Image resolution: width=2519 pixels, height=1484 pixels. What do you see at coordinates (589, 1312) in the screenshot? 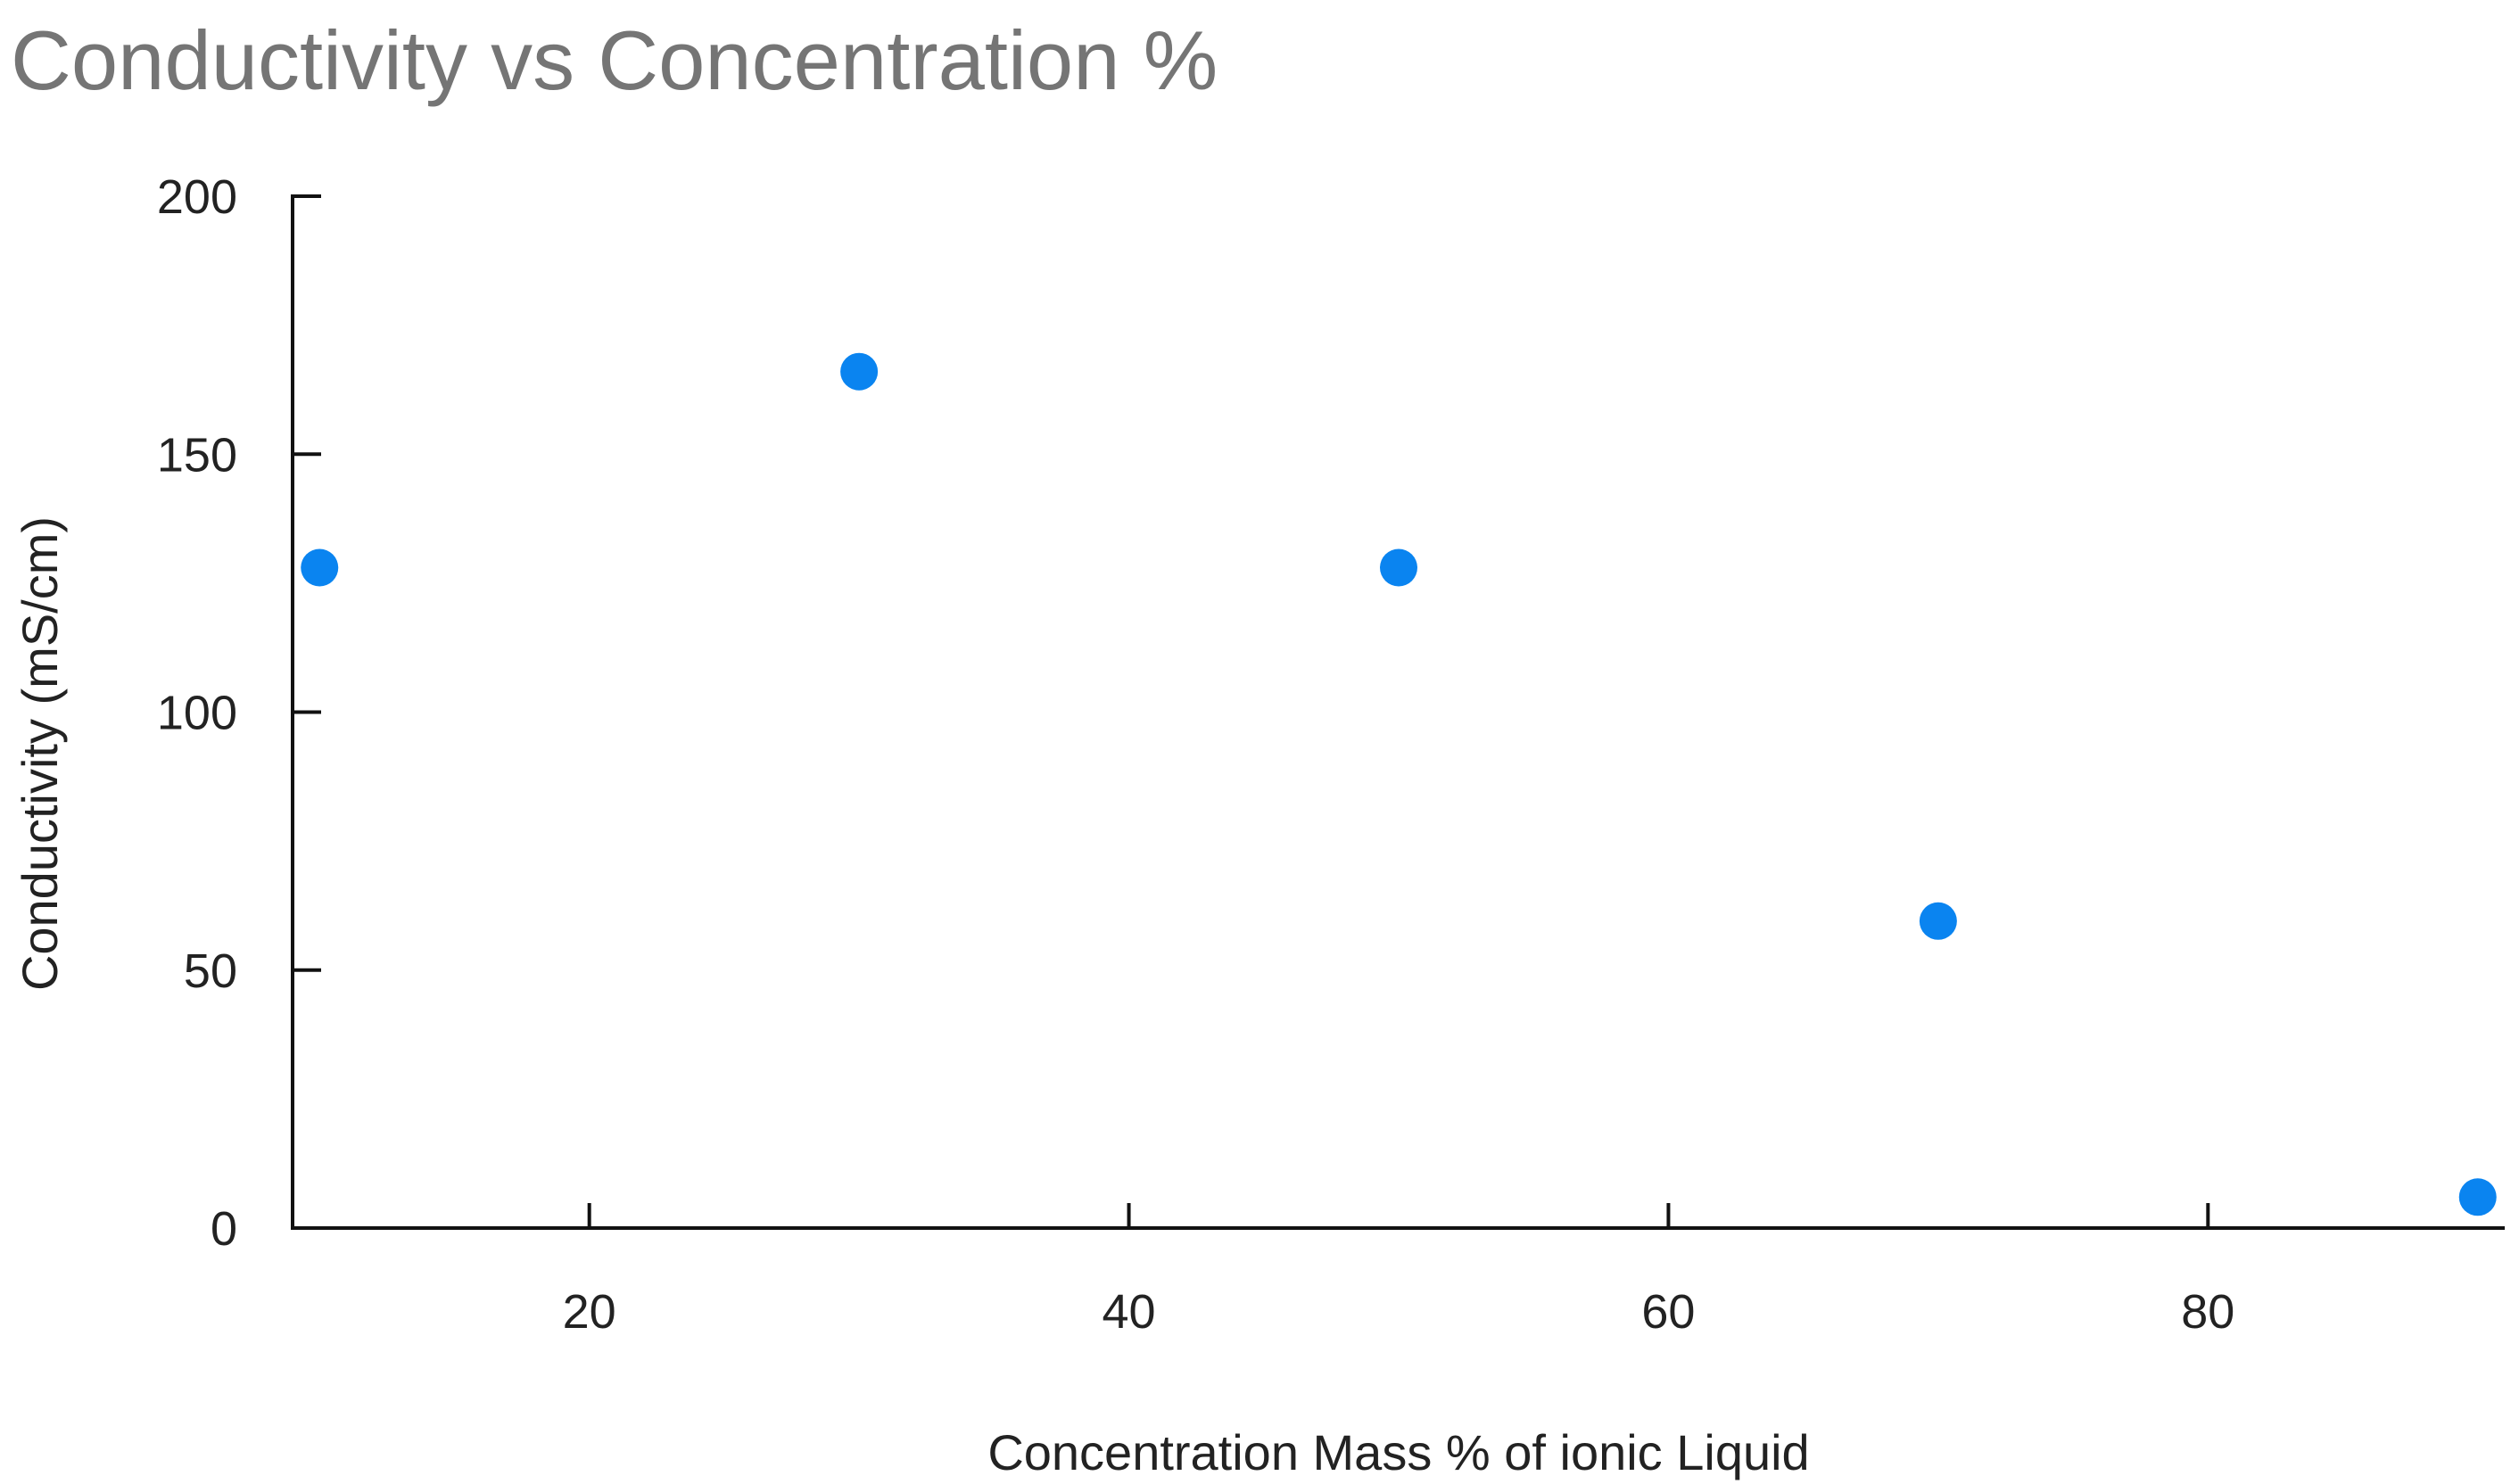
I see `x-tick-label: 20` at bounding box center [589, 1312].